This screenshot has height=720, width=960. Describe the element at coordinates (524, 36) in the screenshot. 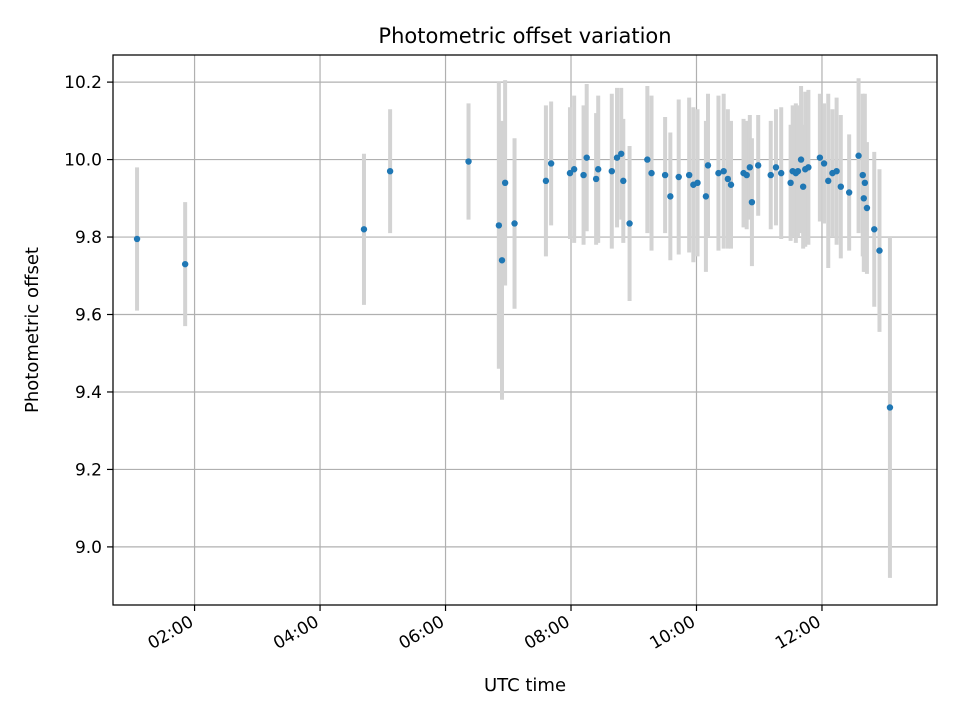

I see `chart-title: Photometric offset variation` at that location.